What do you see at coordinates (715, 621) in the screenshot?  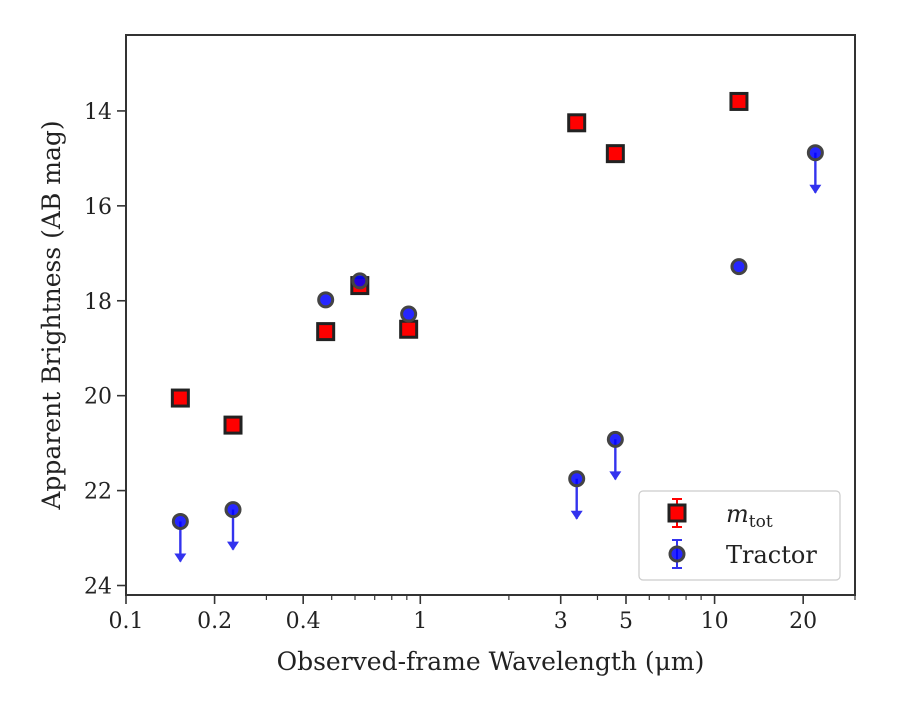 I see `x-tick-label: 10` at bounding box center [715, 621].